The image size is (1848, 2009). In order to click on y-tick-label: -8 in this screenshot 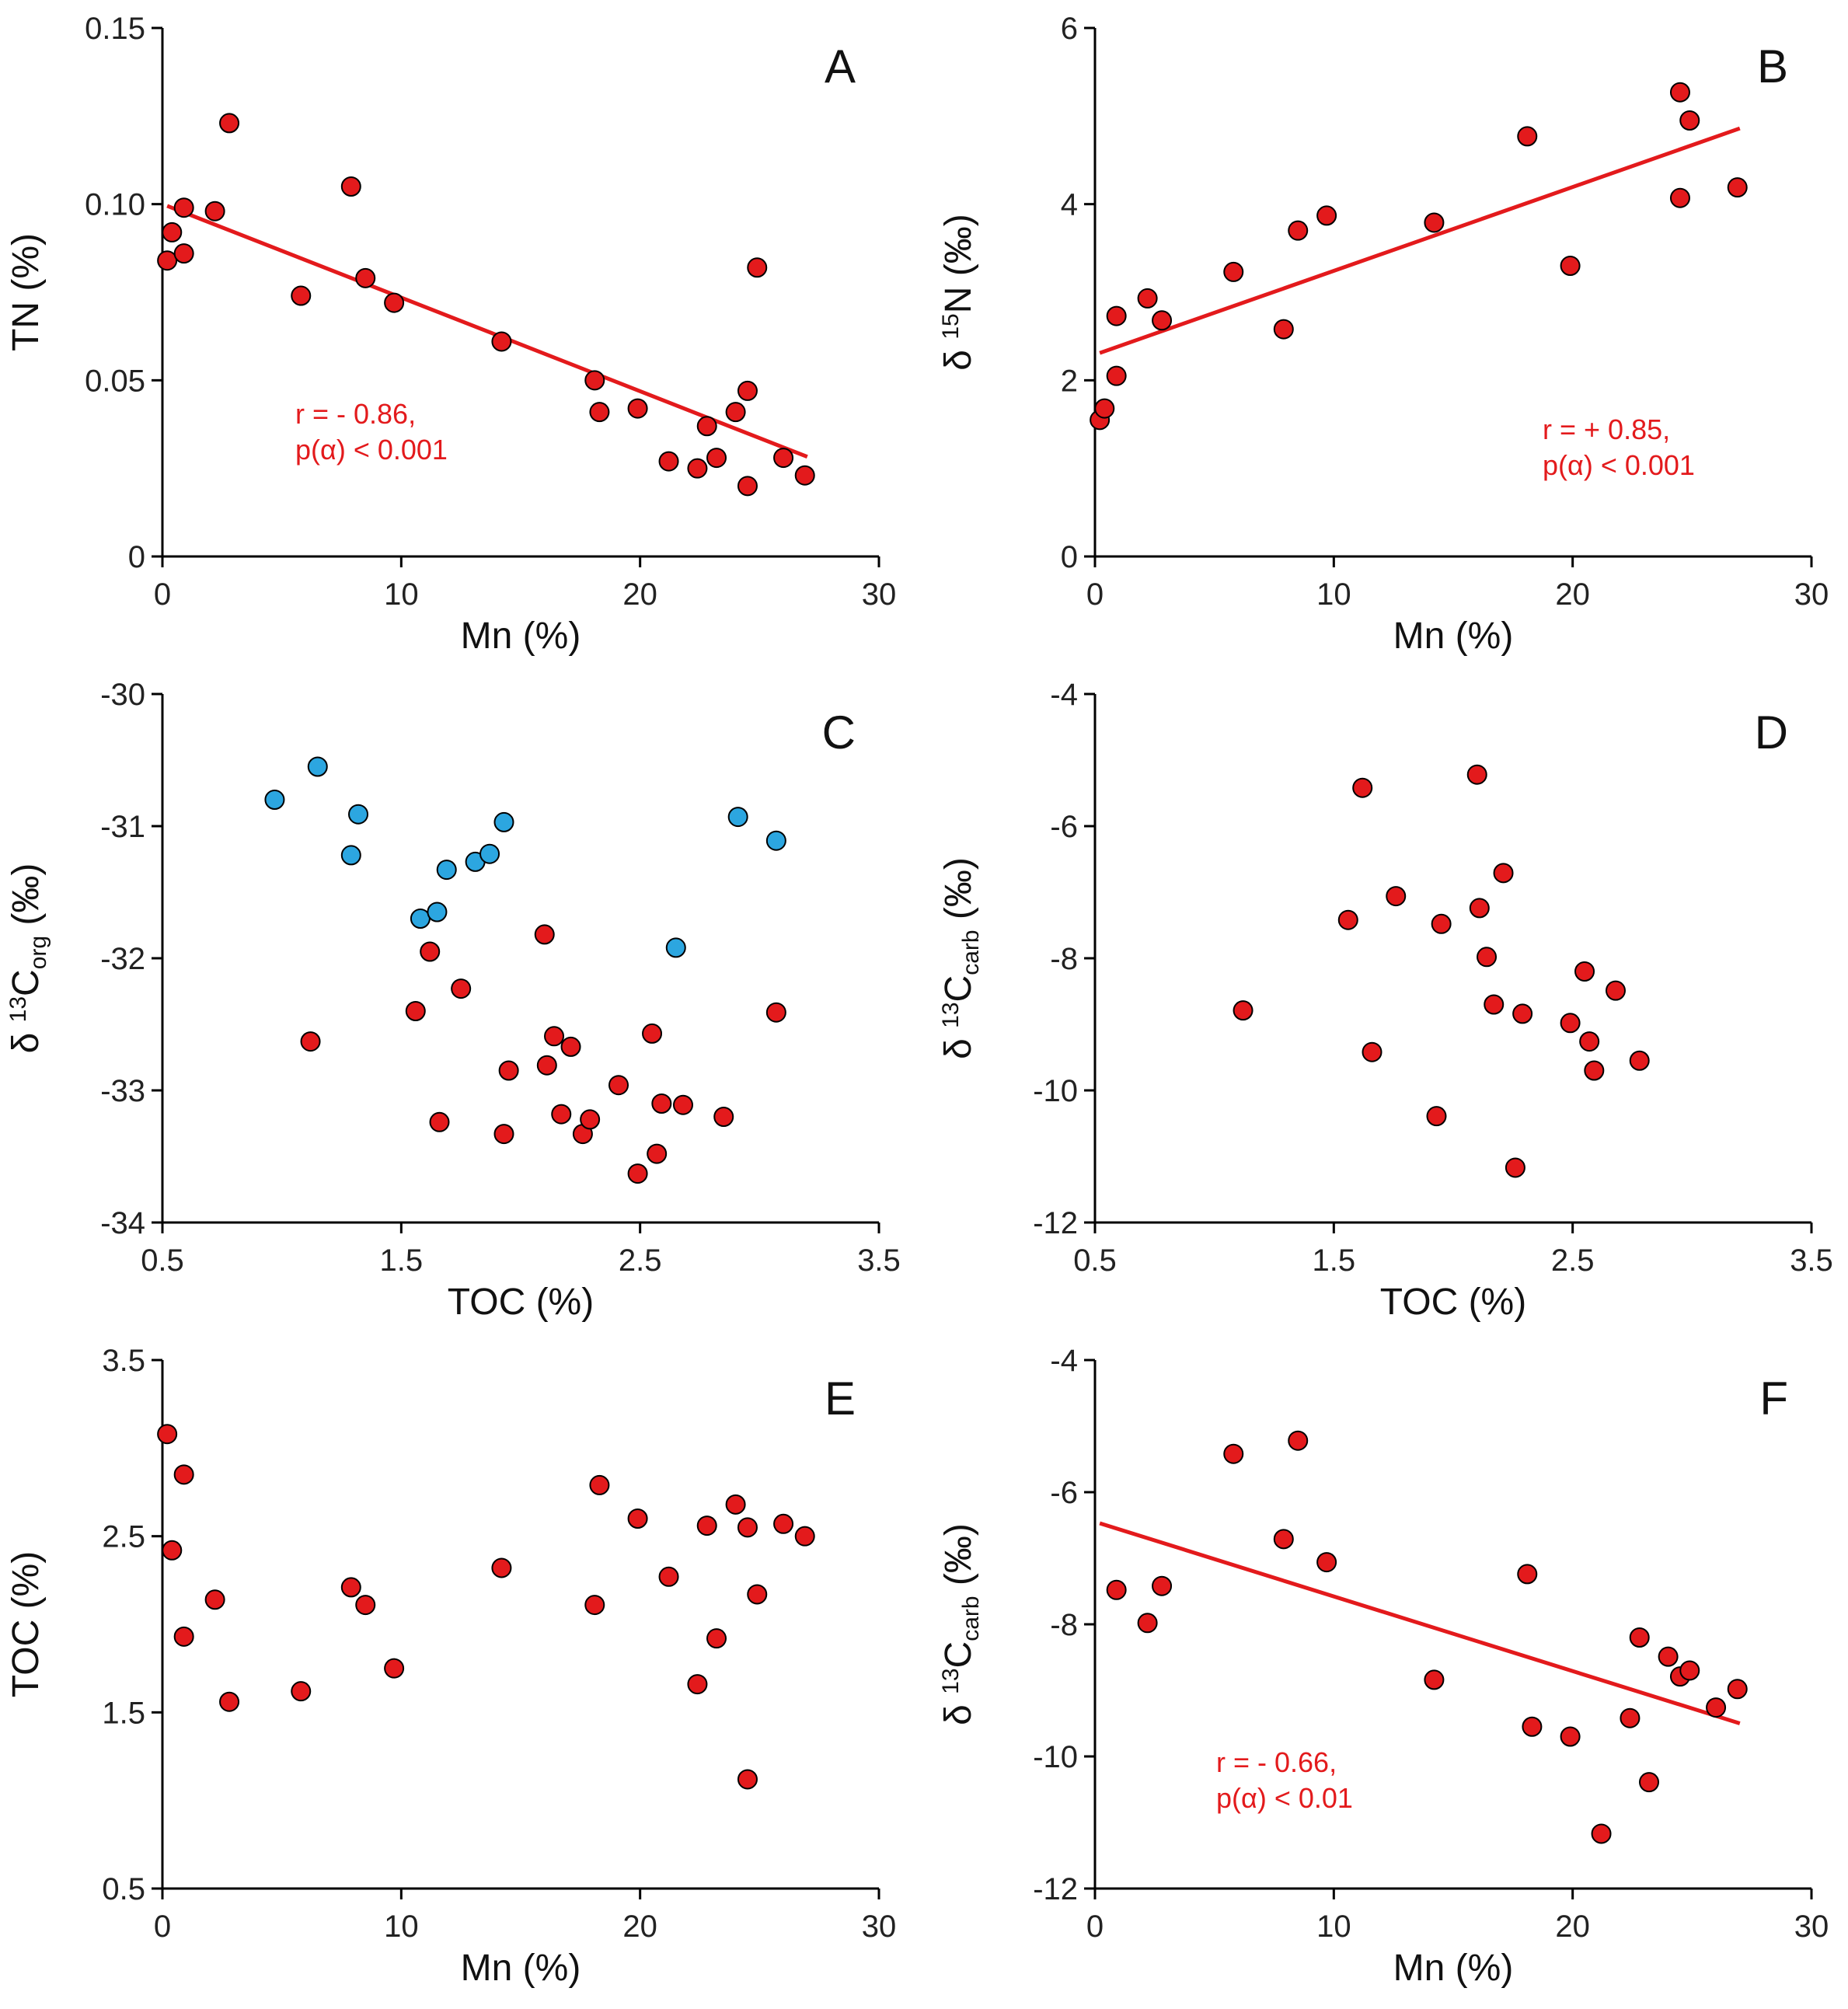, I will do `click(1064, 959)`.